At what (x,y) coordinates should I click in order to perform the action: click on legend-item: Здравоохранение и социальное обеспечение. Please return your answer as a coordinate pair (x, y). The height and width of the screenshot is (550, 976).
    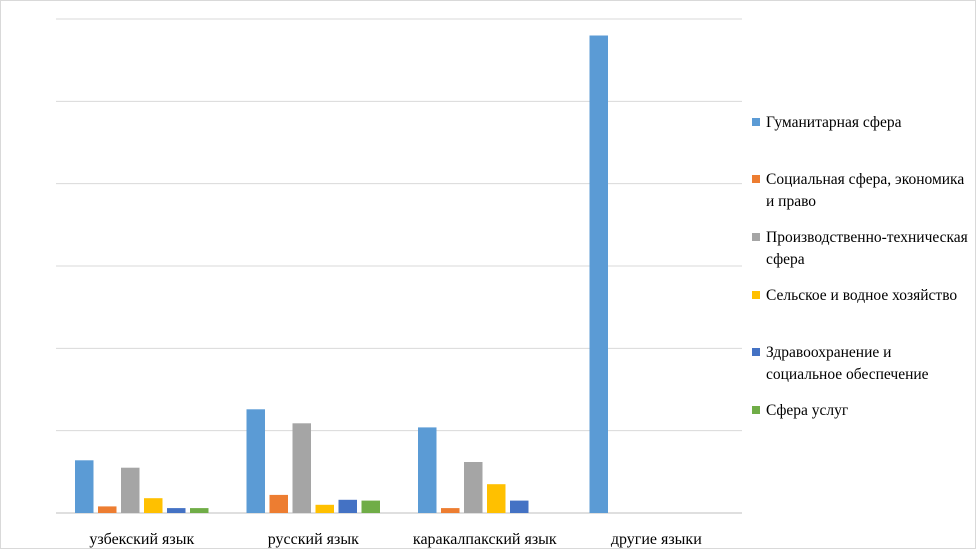
    Looking at the image, I should click on (861, 364).